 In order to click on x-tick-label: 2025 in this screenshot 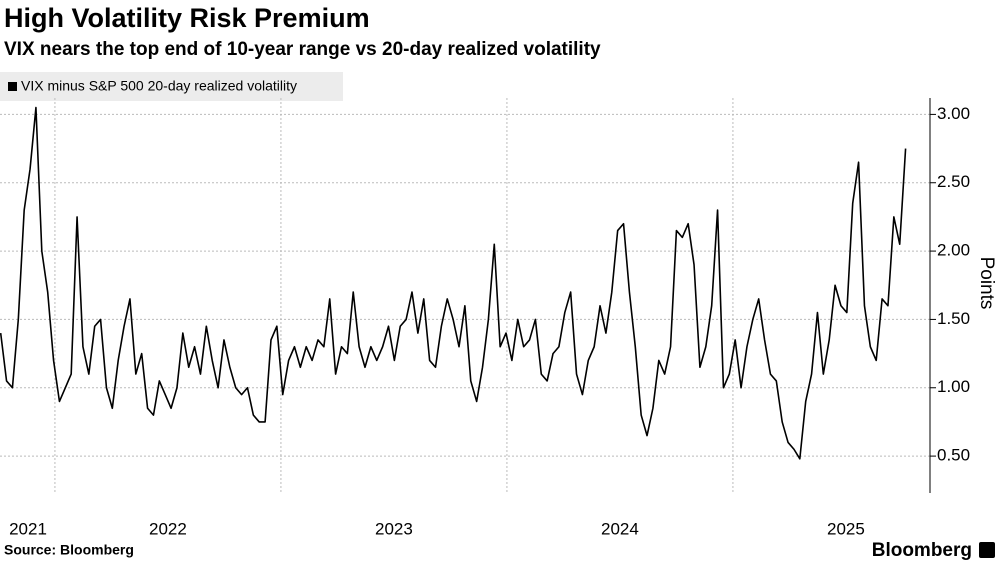, I will do `click(846, 528)`.